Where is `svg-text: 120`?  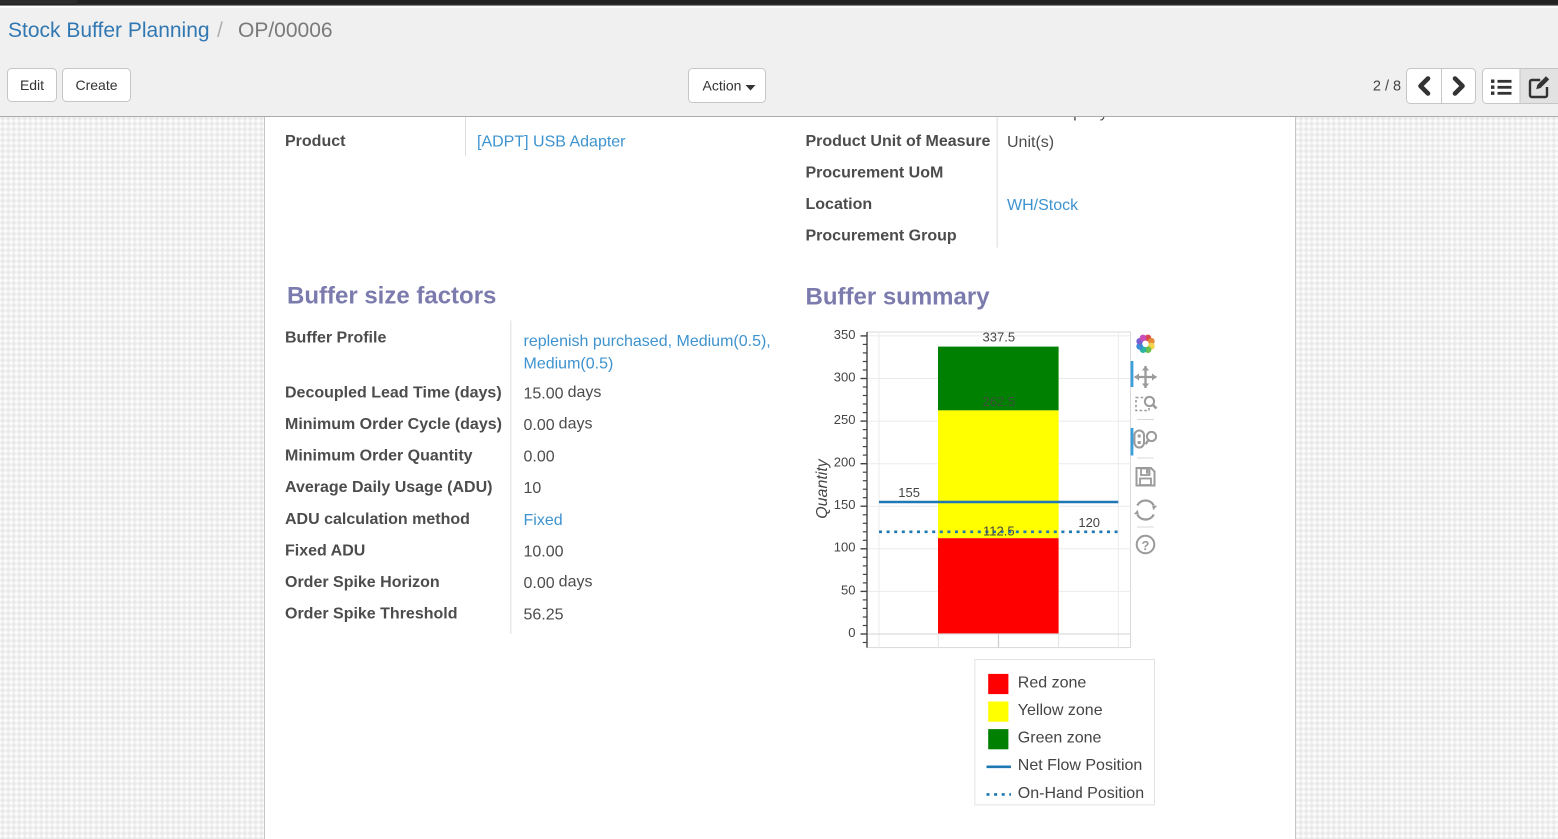
svg-text: 120 is located at coordinates (1089, 522).